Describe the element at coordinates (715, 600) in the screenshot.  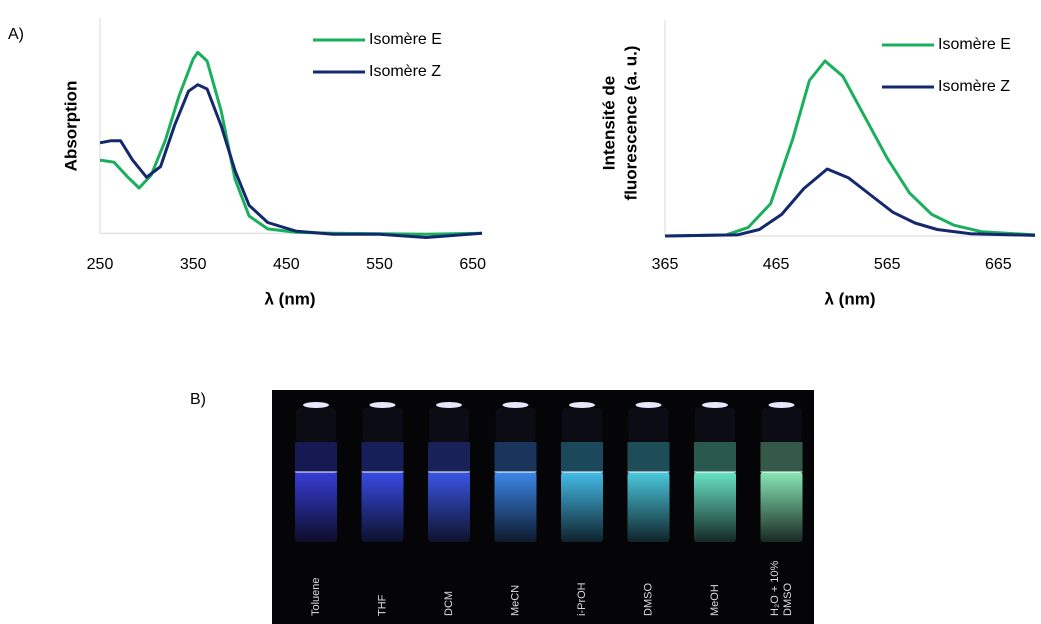
I see `vial-label: MeOH` at that location.